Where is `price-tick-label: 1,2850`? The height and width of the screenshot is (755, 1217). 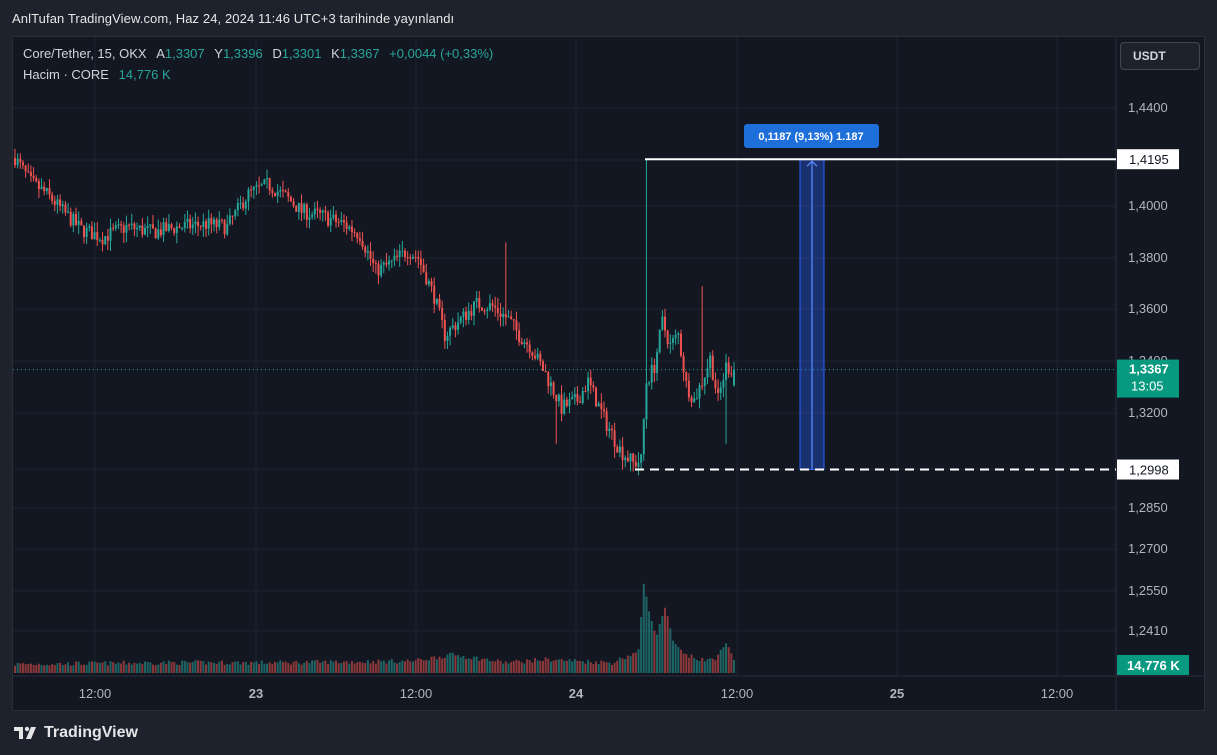
price-tick-label: 1,2850 is located at coordinates (1148, 507).